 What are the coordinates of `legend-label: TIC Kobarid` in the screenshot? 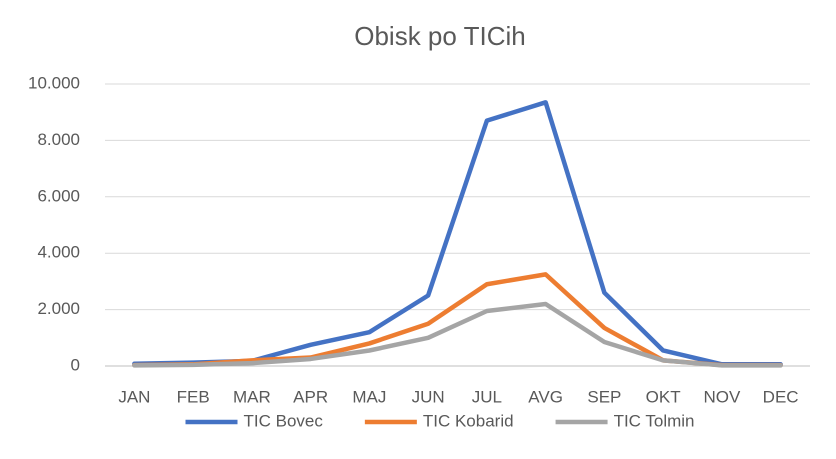 It's located at (468, 420).